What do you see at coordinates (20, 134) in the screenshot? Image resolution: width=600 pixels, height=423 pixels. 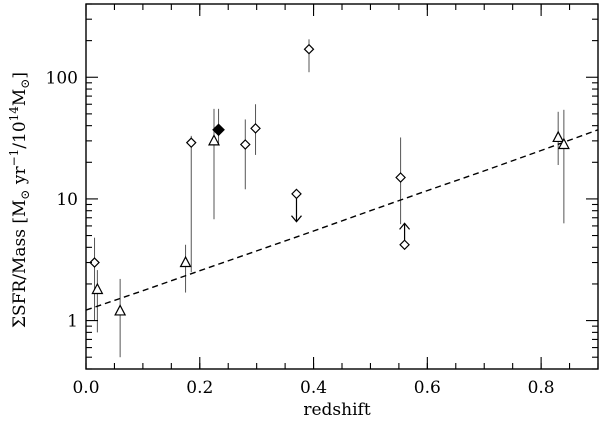 I see `y-label-mid: /10` at bounding box center [20, 134].